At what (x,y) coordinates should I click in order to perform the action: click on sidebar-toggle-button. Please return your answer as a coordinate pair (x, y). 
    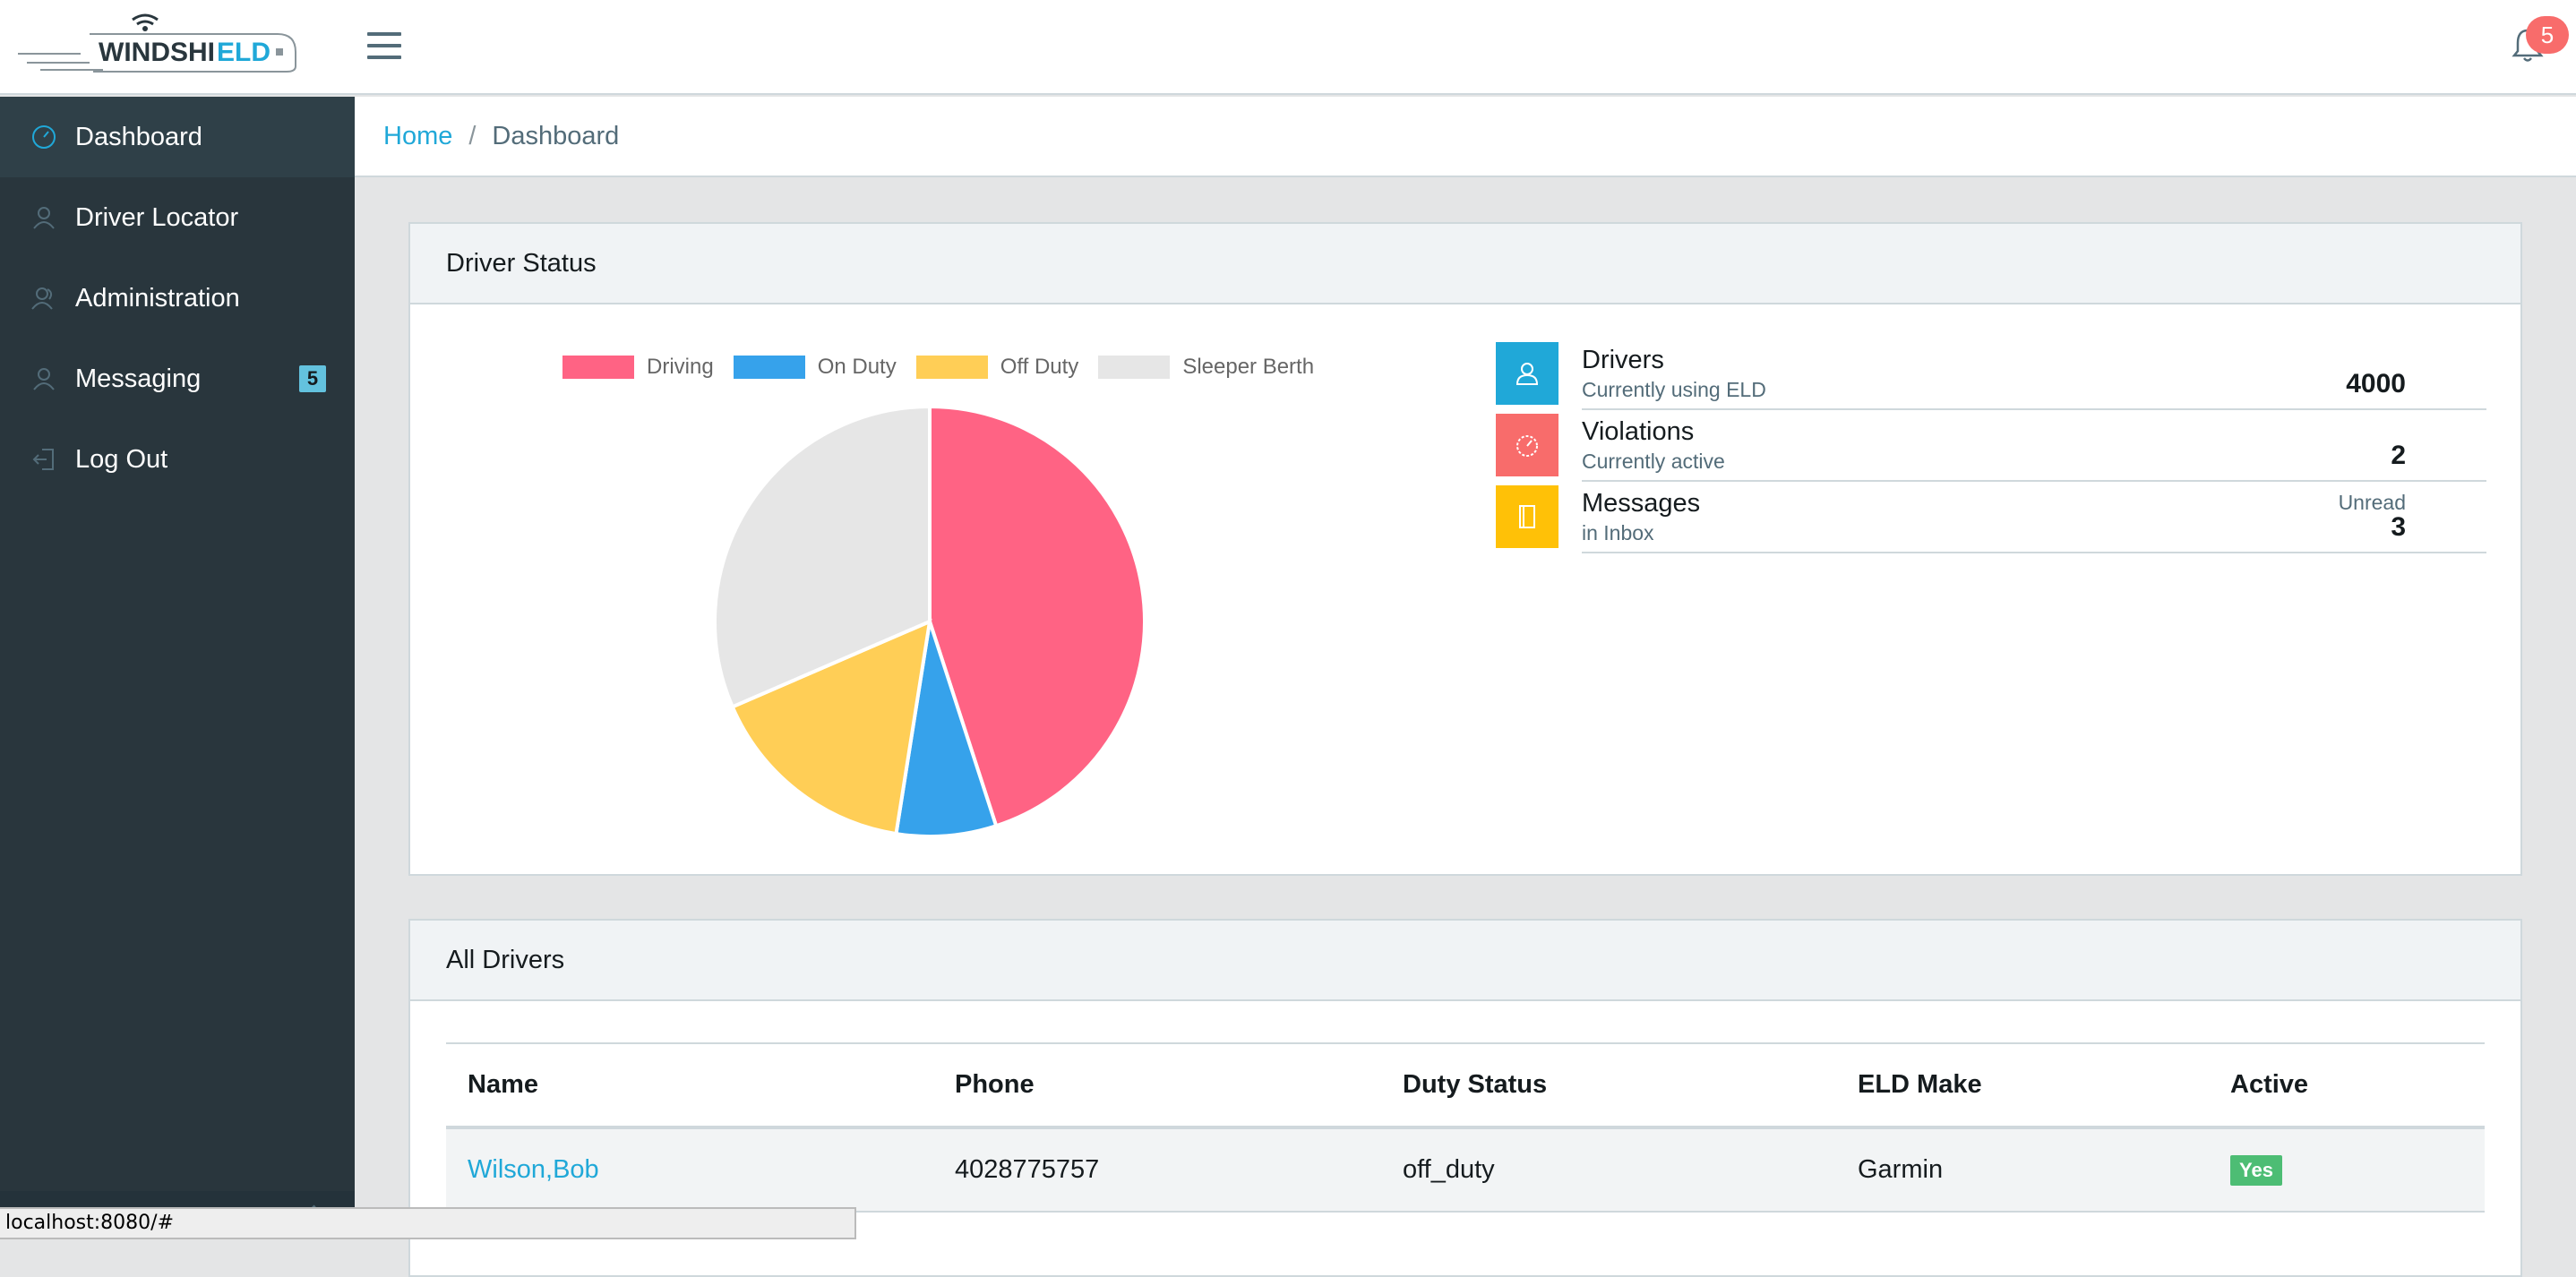
    Looking at the image, I should click on (384, 47).